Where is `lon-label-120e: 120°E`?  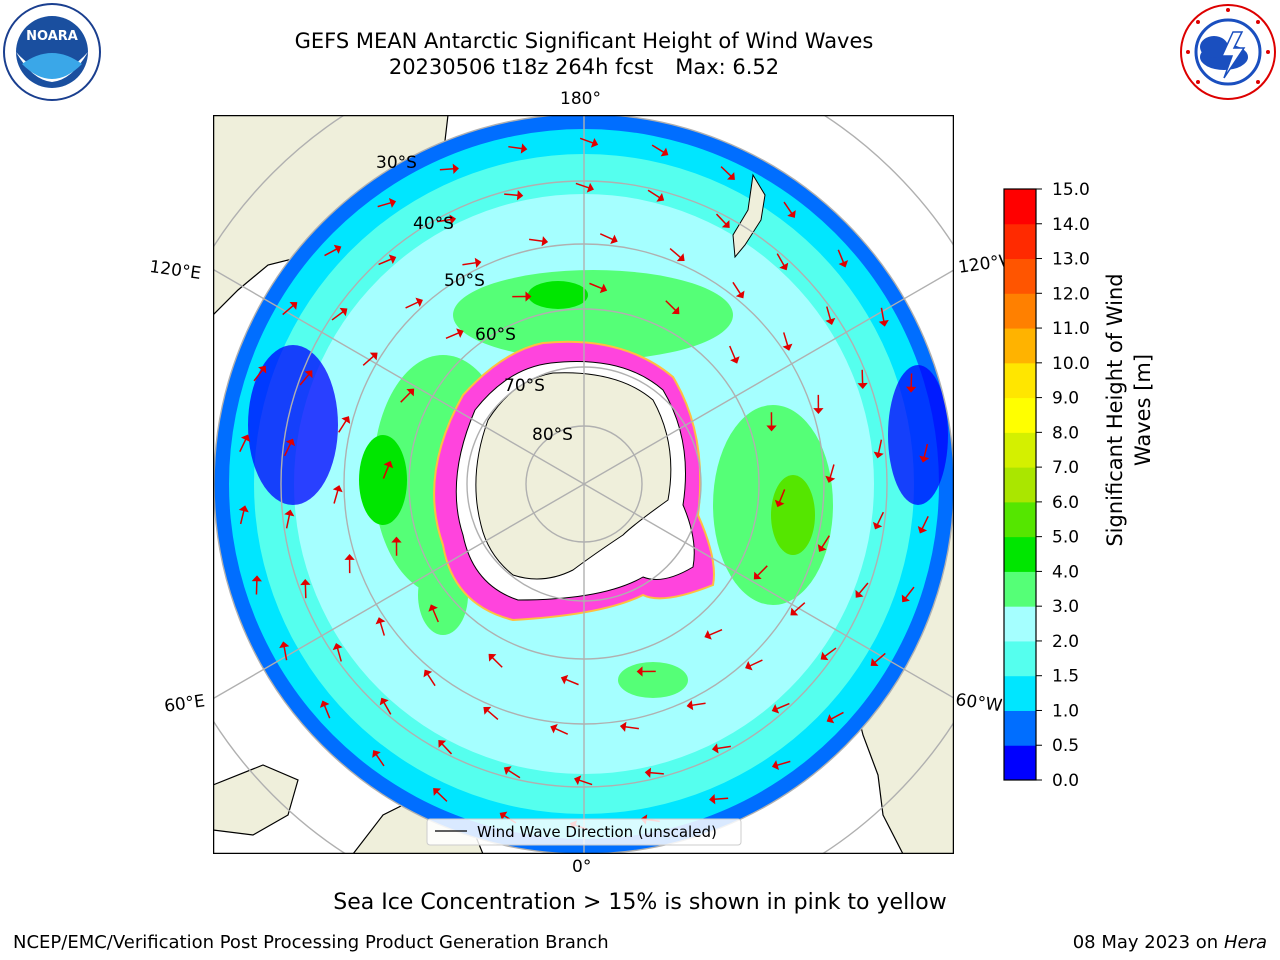 lon-label-120e: 120°E is located at coordinates (175, 271).